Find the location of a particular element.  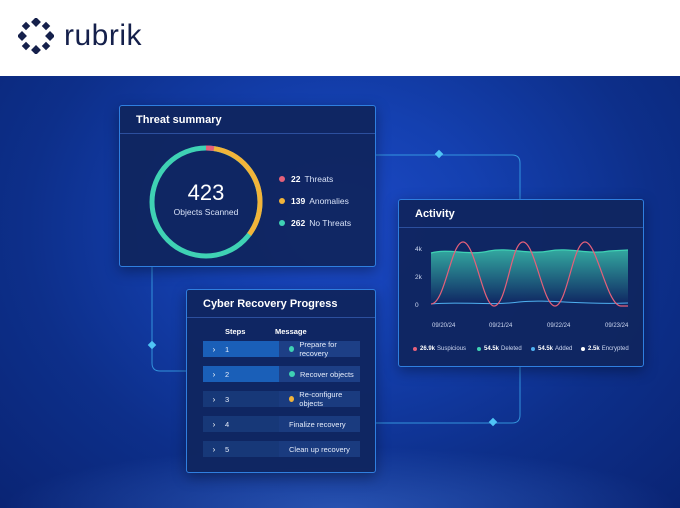

encrypted-dot-icon is located at coordinates (583, 349).